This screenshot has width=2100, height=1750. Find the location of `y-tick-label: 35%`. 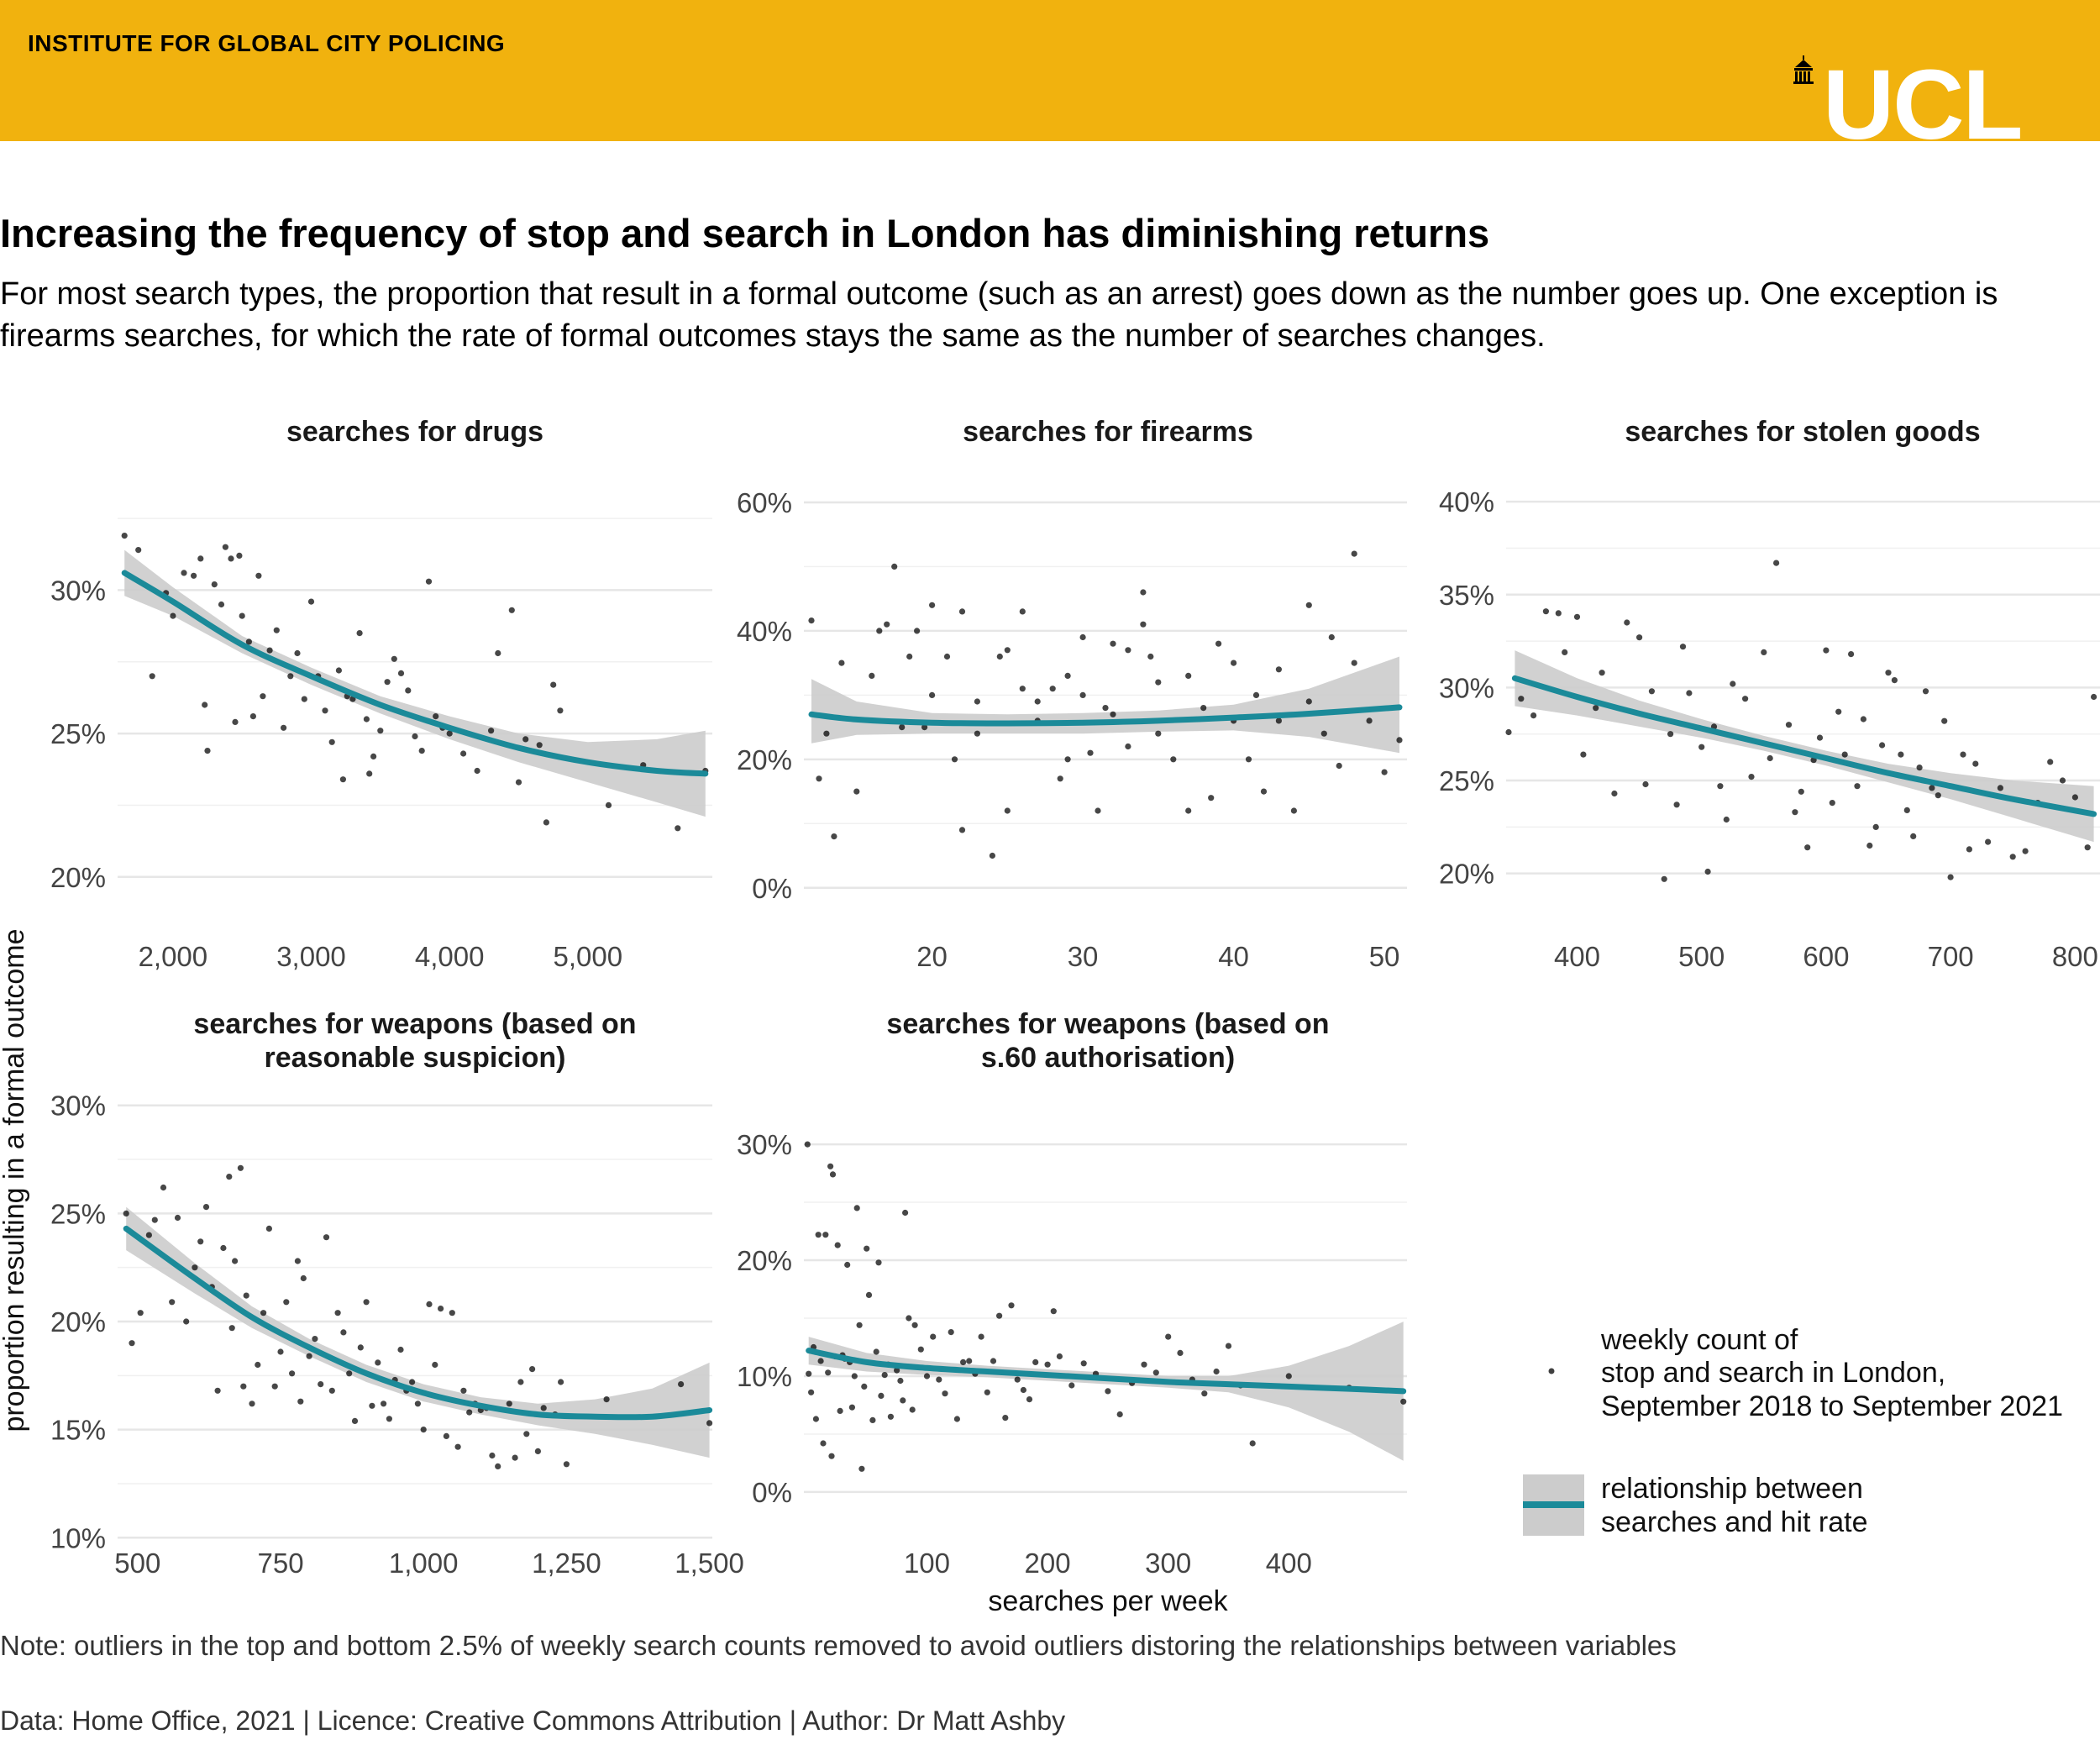

y-tick-label: 35% is located at coordinates (1466, 596).